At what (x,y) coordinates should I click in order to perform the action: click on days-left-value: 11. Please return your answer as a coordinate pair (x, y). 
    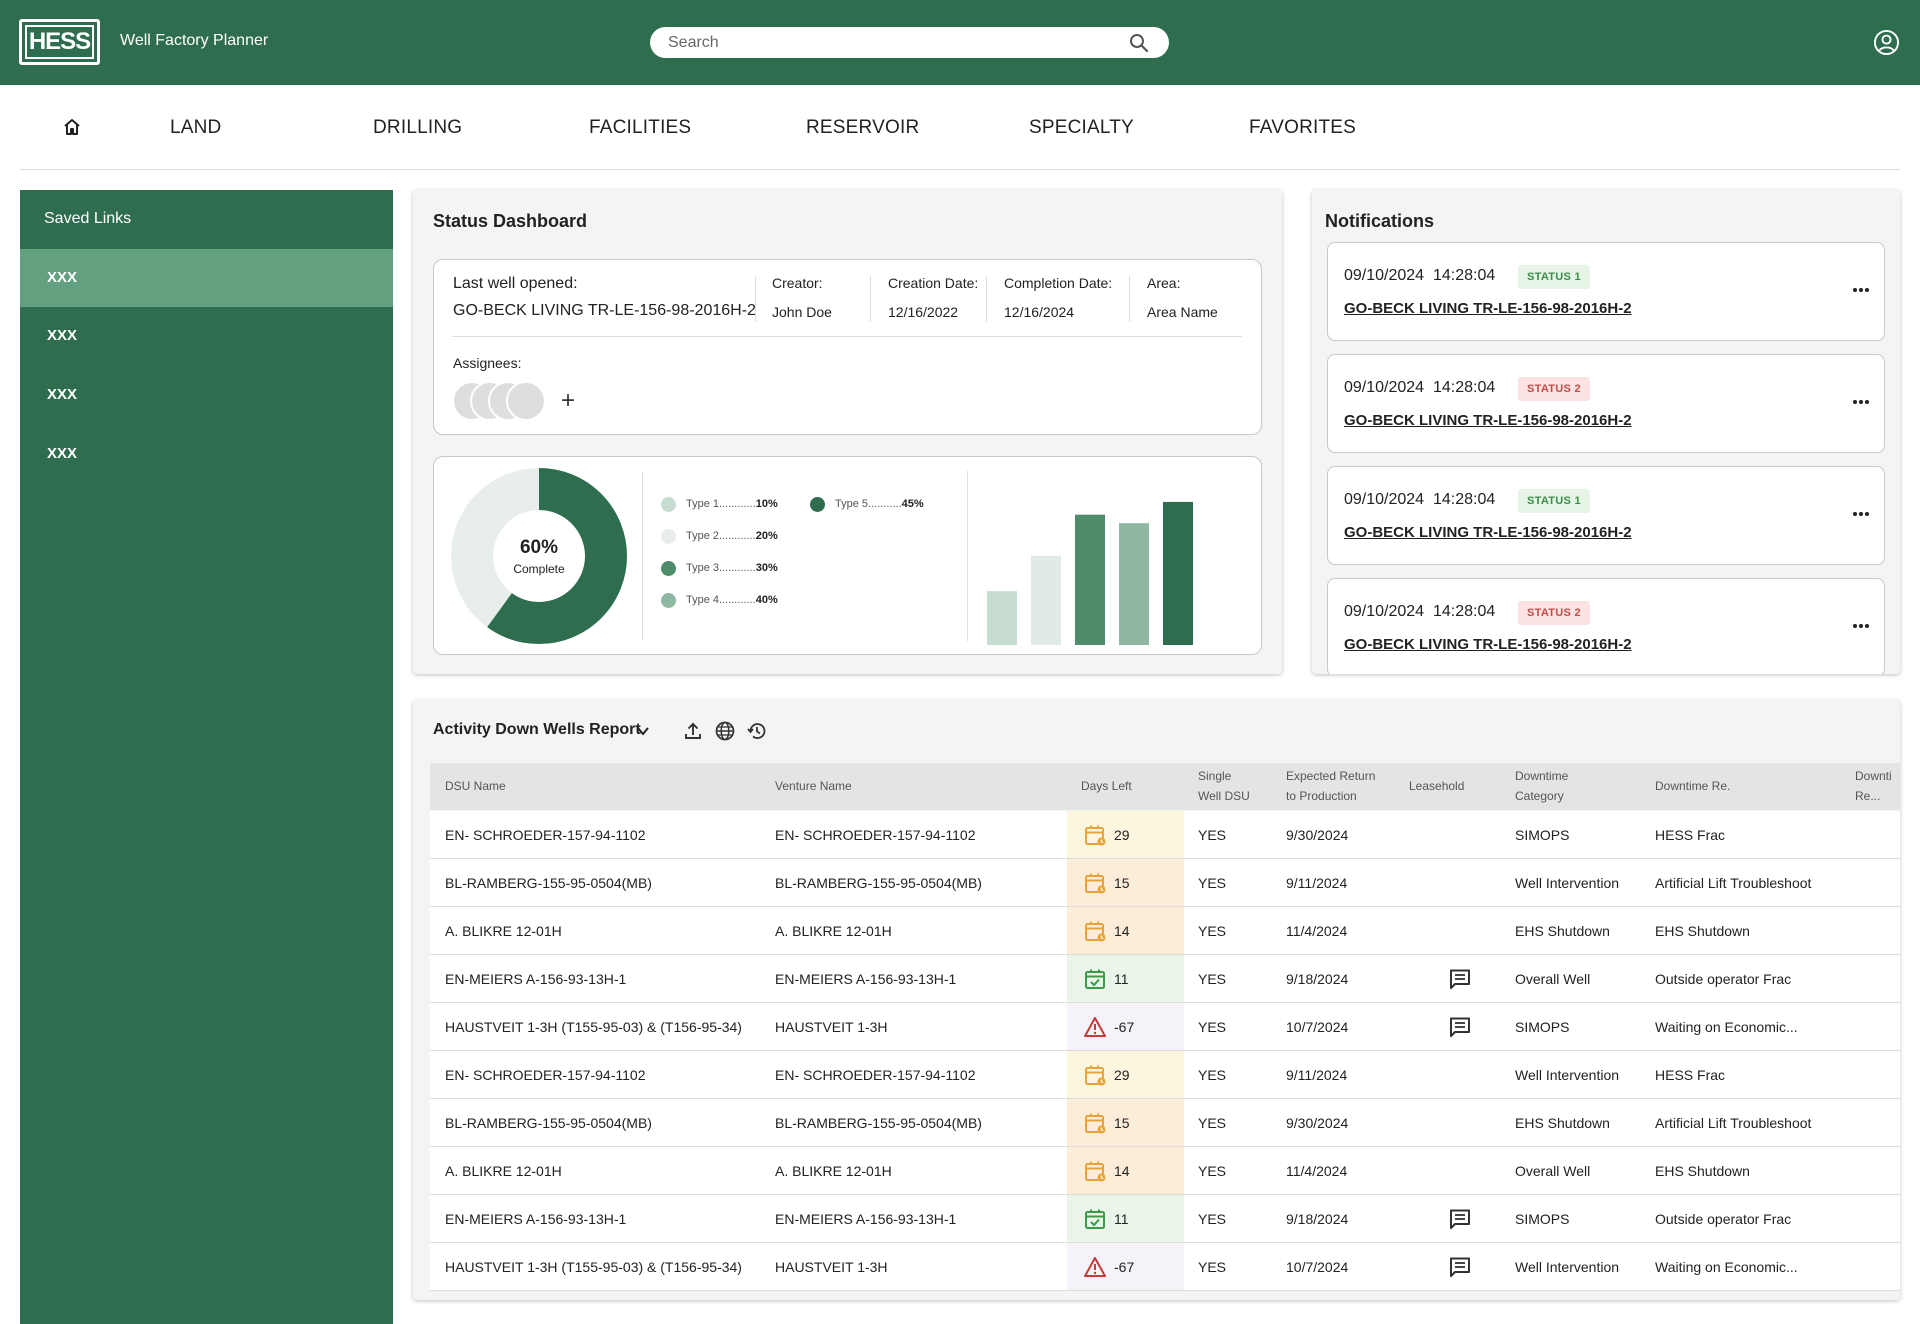
    Looking at the image, I should click on (1121, 979).